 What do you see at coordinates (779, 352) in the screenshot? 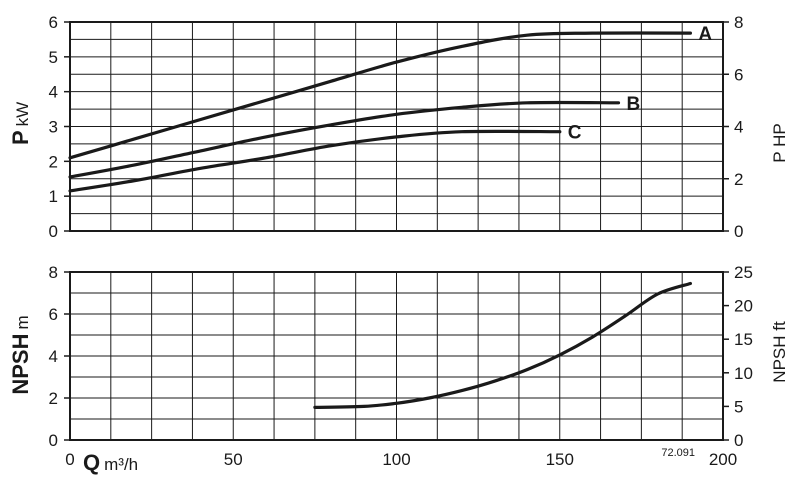
I see `npsh-y2-axis-label: NPSH ft` at bounding box center [779, 352].